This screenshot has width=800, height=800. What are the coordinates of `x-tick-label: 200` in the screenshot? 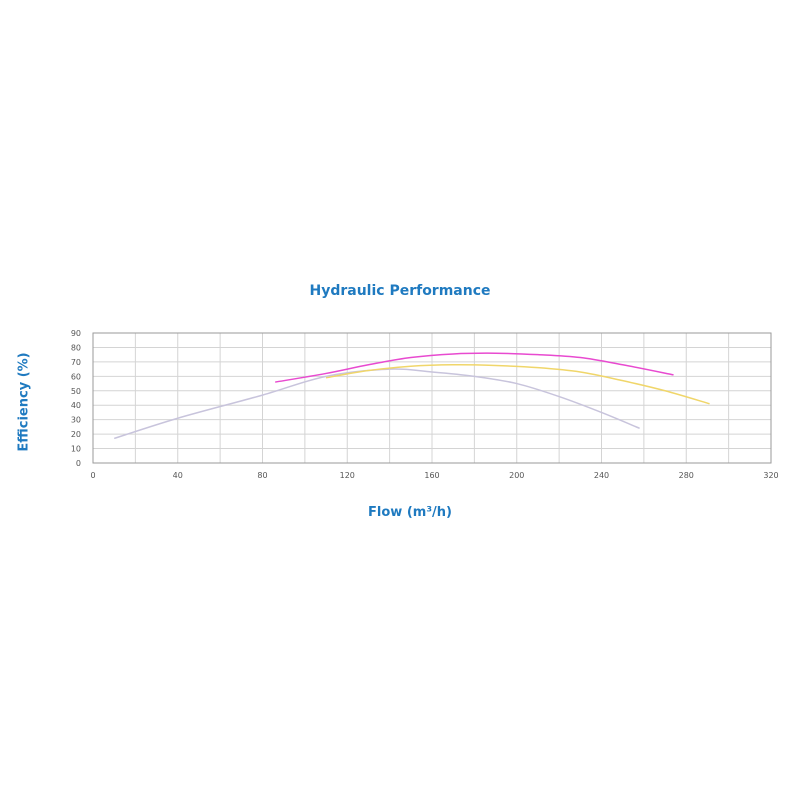 It's located at (516, 475).